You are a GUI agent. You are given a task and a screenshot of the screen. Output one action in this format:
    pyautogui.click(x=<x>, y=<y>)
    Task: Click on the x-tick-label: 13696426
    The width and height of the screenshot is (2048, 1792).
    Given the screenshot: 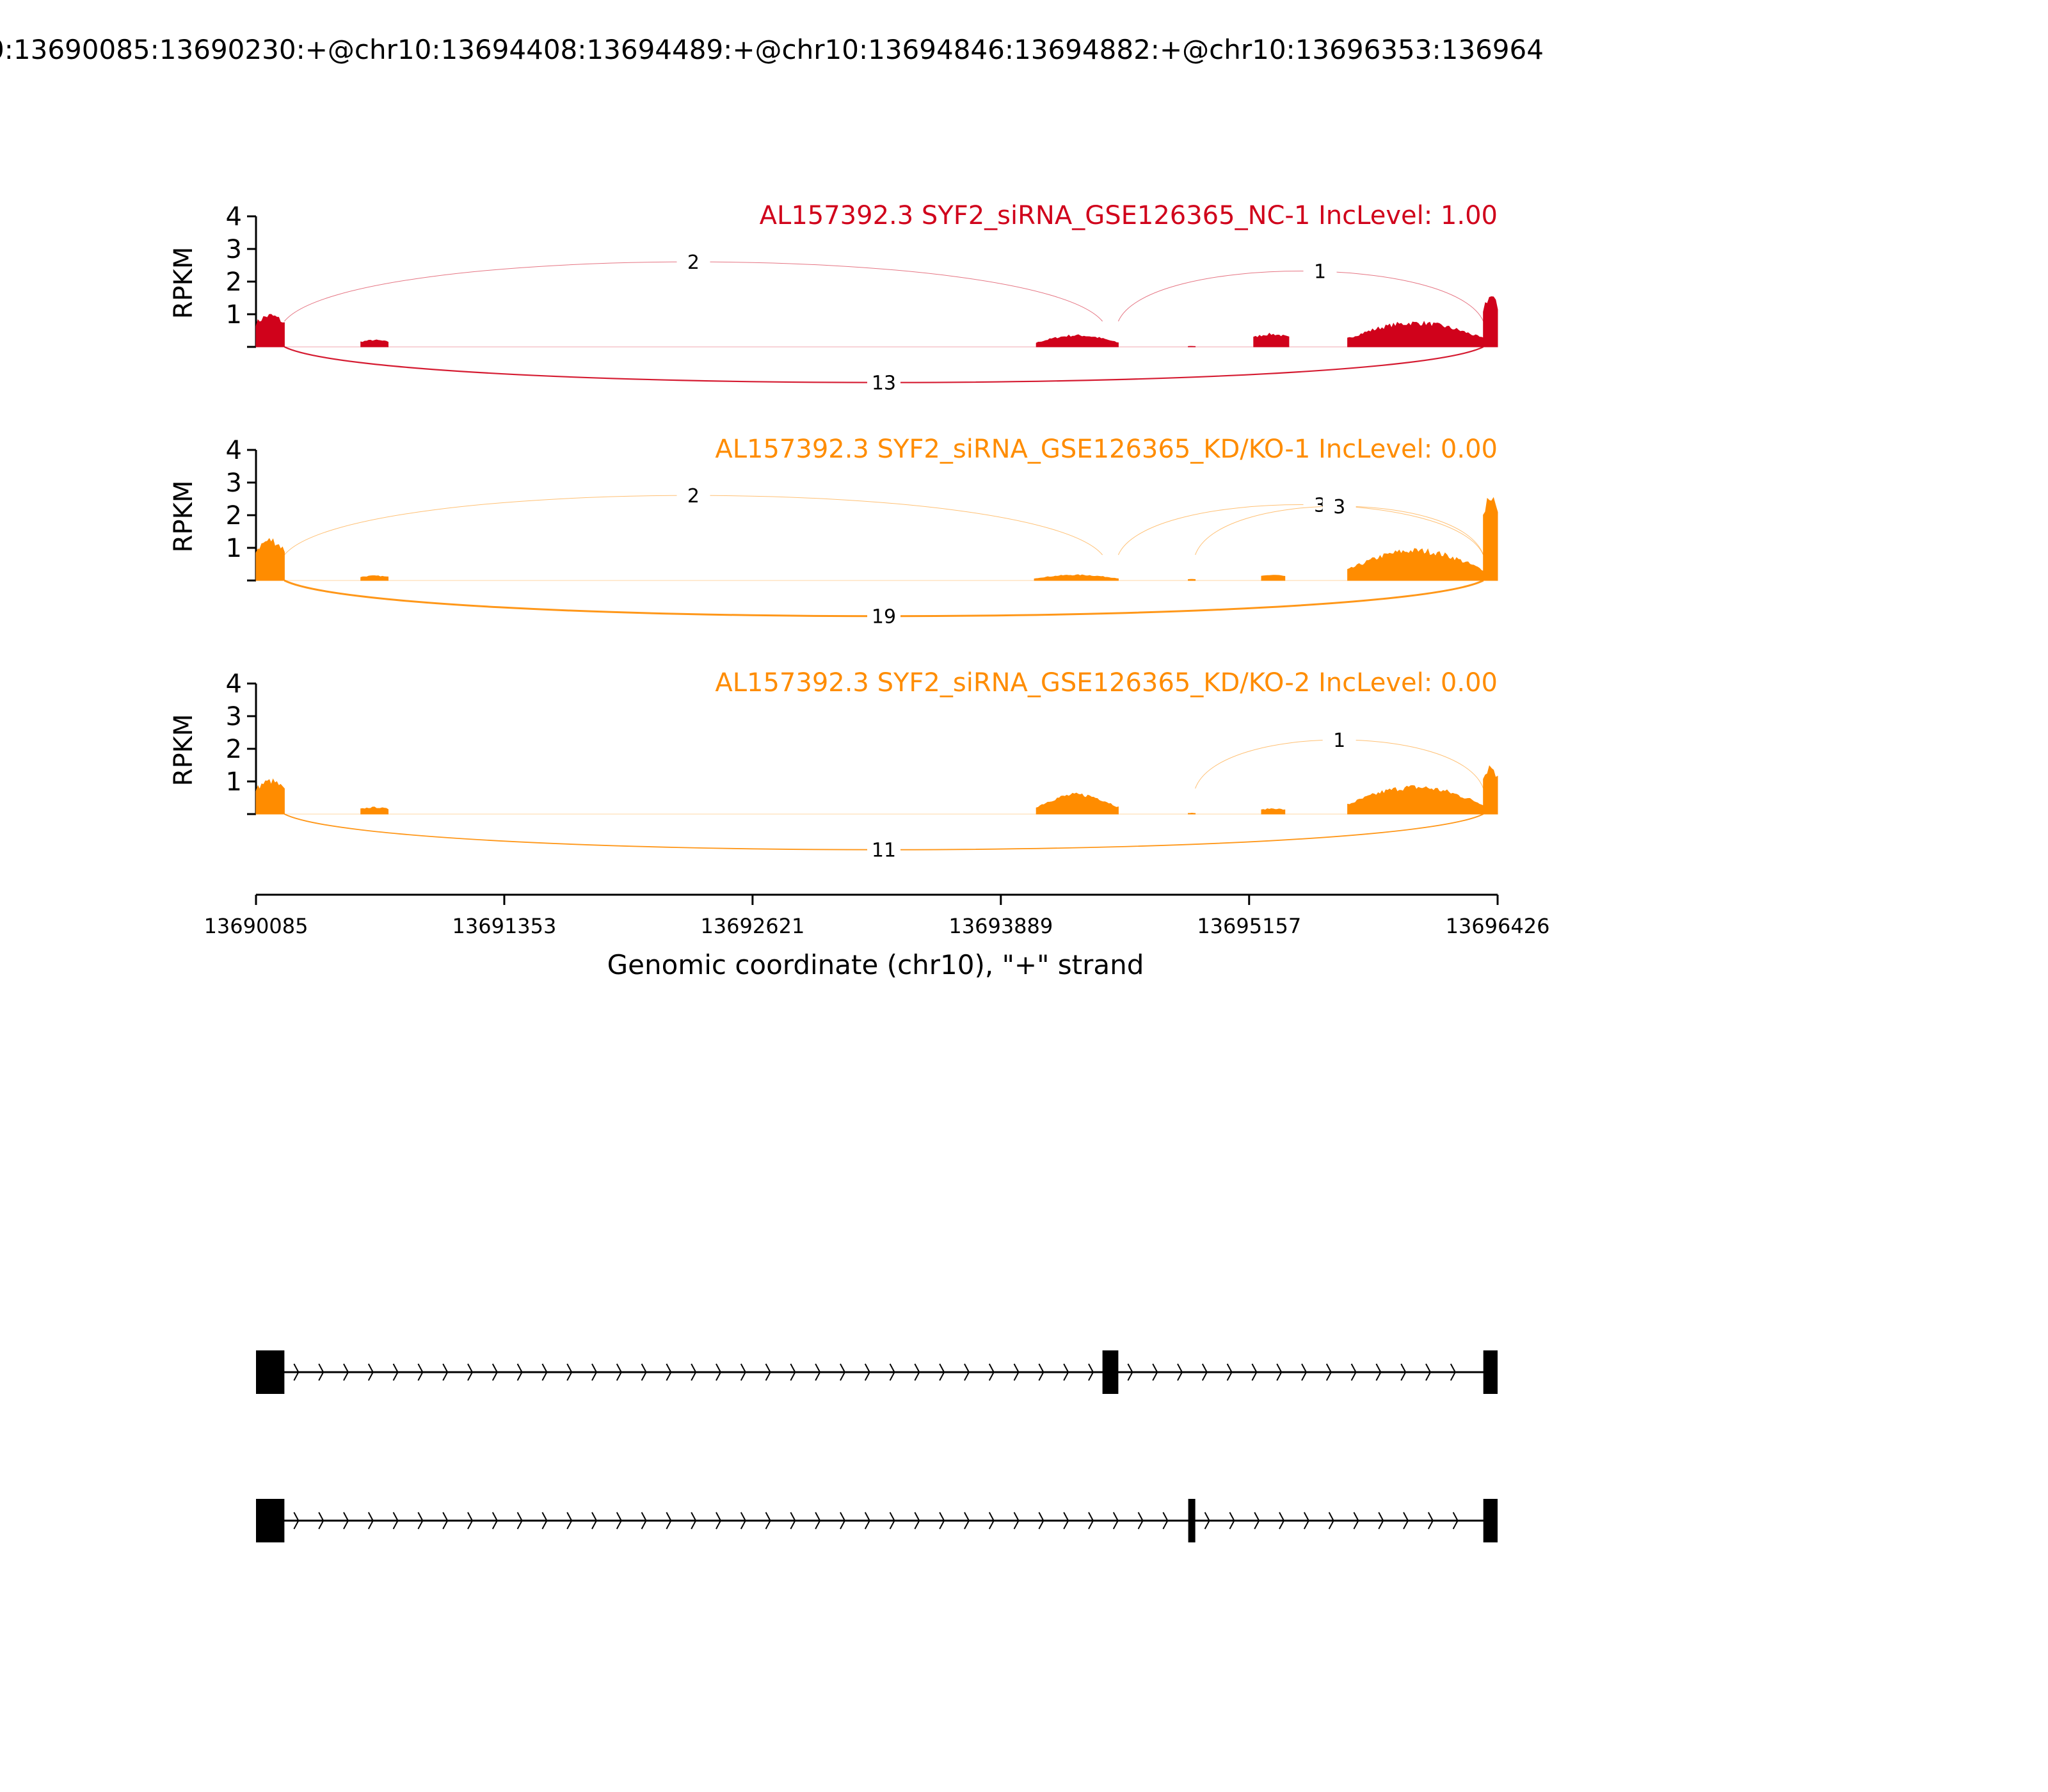 What is the action you would take?
    pyautogui.click(x=1498, y=926)
    